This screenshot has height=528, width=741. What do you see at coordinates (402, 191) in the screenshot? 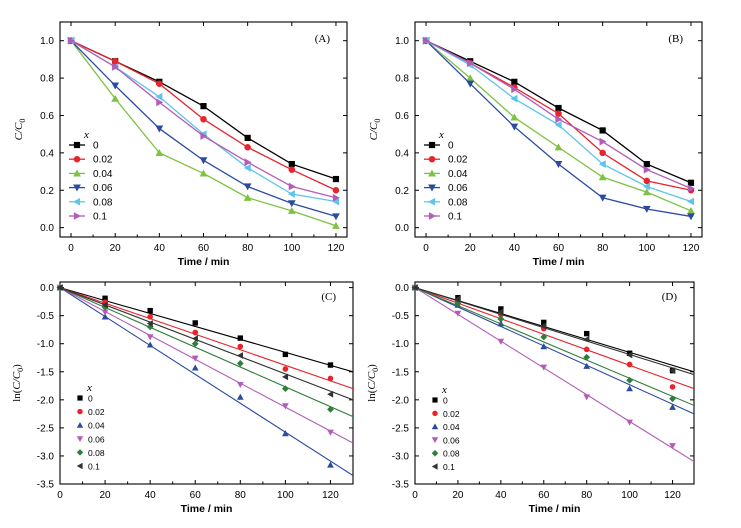
I see `y-tick-label: 0.2` at bounding box center [402, 191].